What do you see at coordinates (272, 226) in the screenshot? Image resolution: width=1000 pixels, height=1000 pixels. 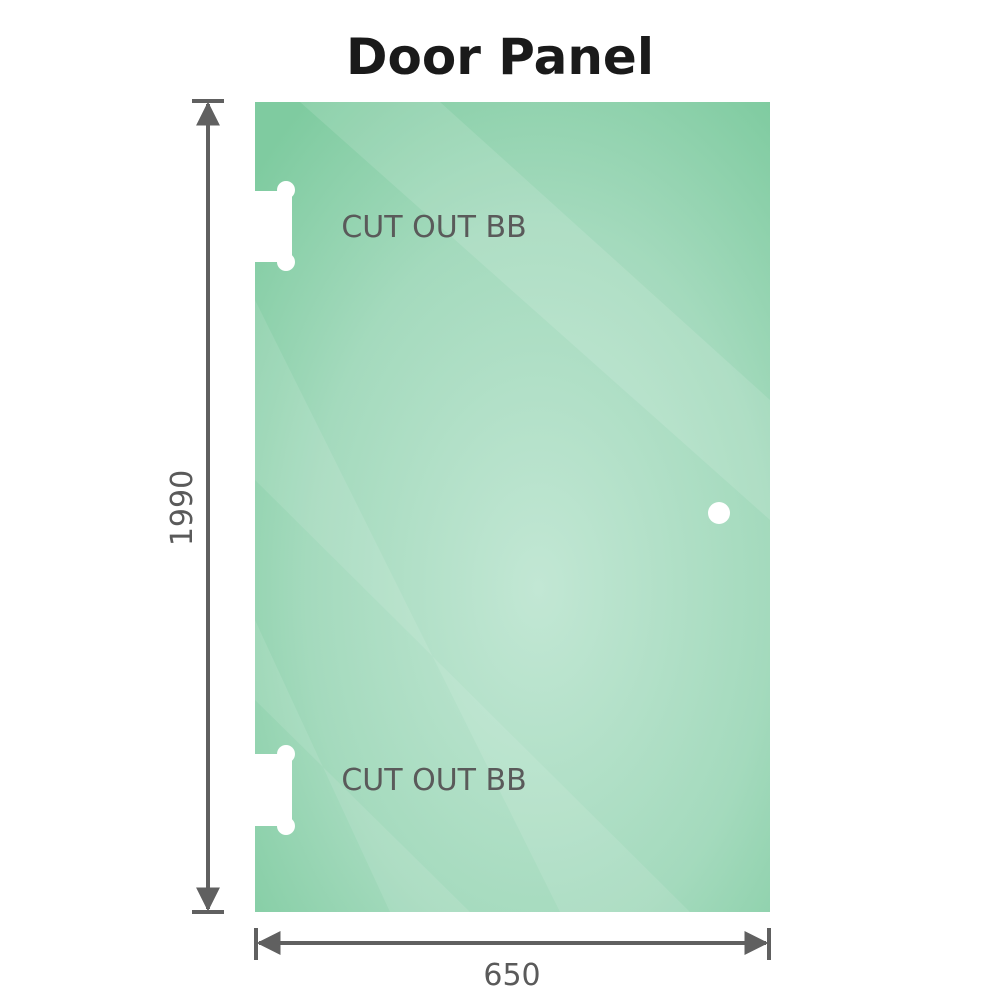 I see `cutout-top` at bounding box center [272, 226].